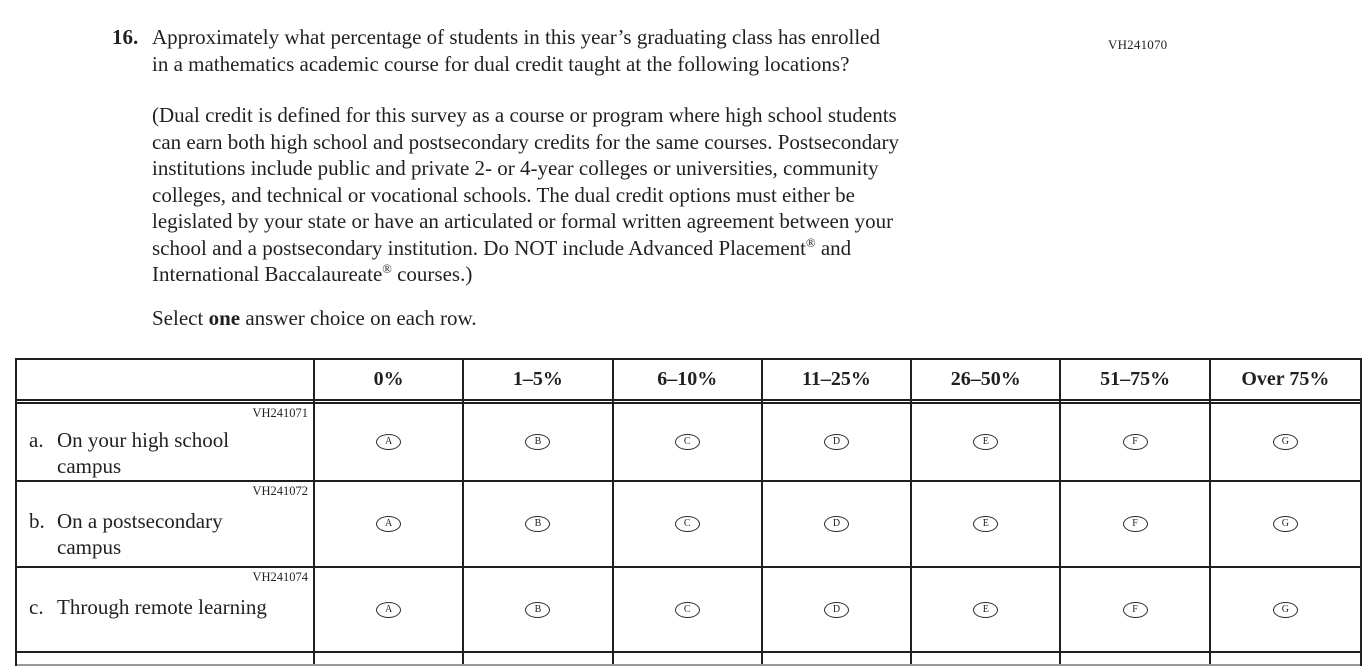 The image size is (1367, 670). What do you see at coordinates (140, 534) in the screenshot?
I see `row-label: On a postsecondary campus` at bounding box center [140, 534].